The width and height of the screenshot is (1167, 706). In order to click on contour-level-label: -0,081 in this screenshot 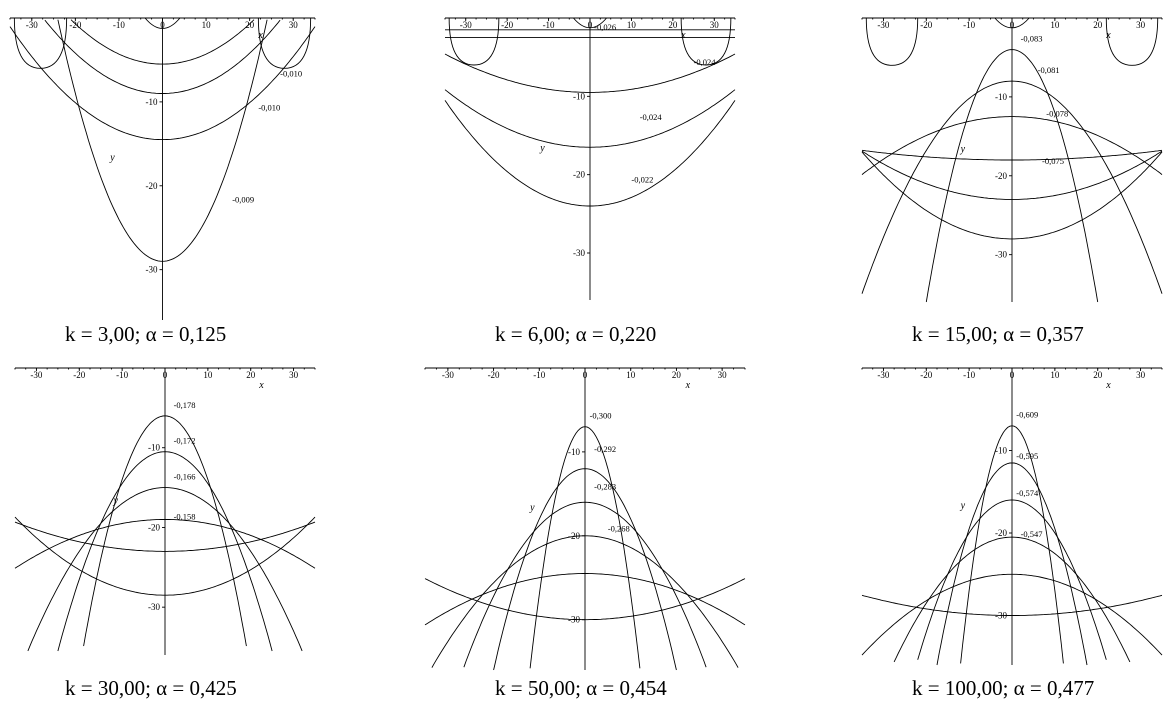, I will do `click(1049, 70)`.